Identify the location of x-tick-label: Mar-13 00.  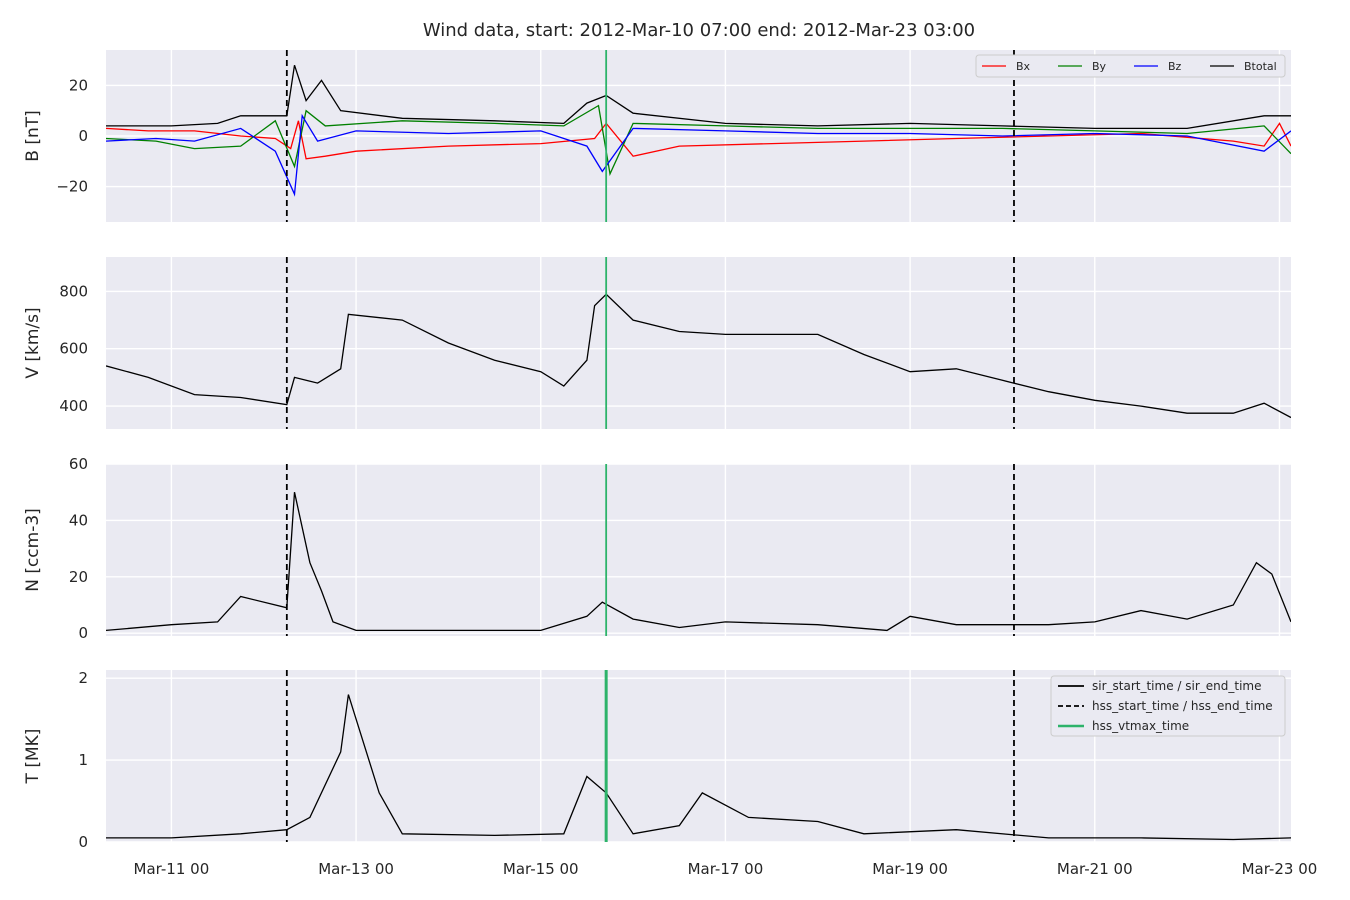
(356, 869).